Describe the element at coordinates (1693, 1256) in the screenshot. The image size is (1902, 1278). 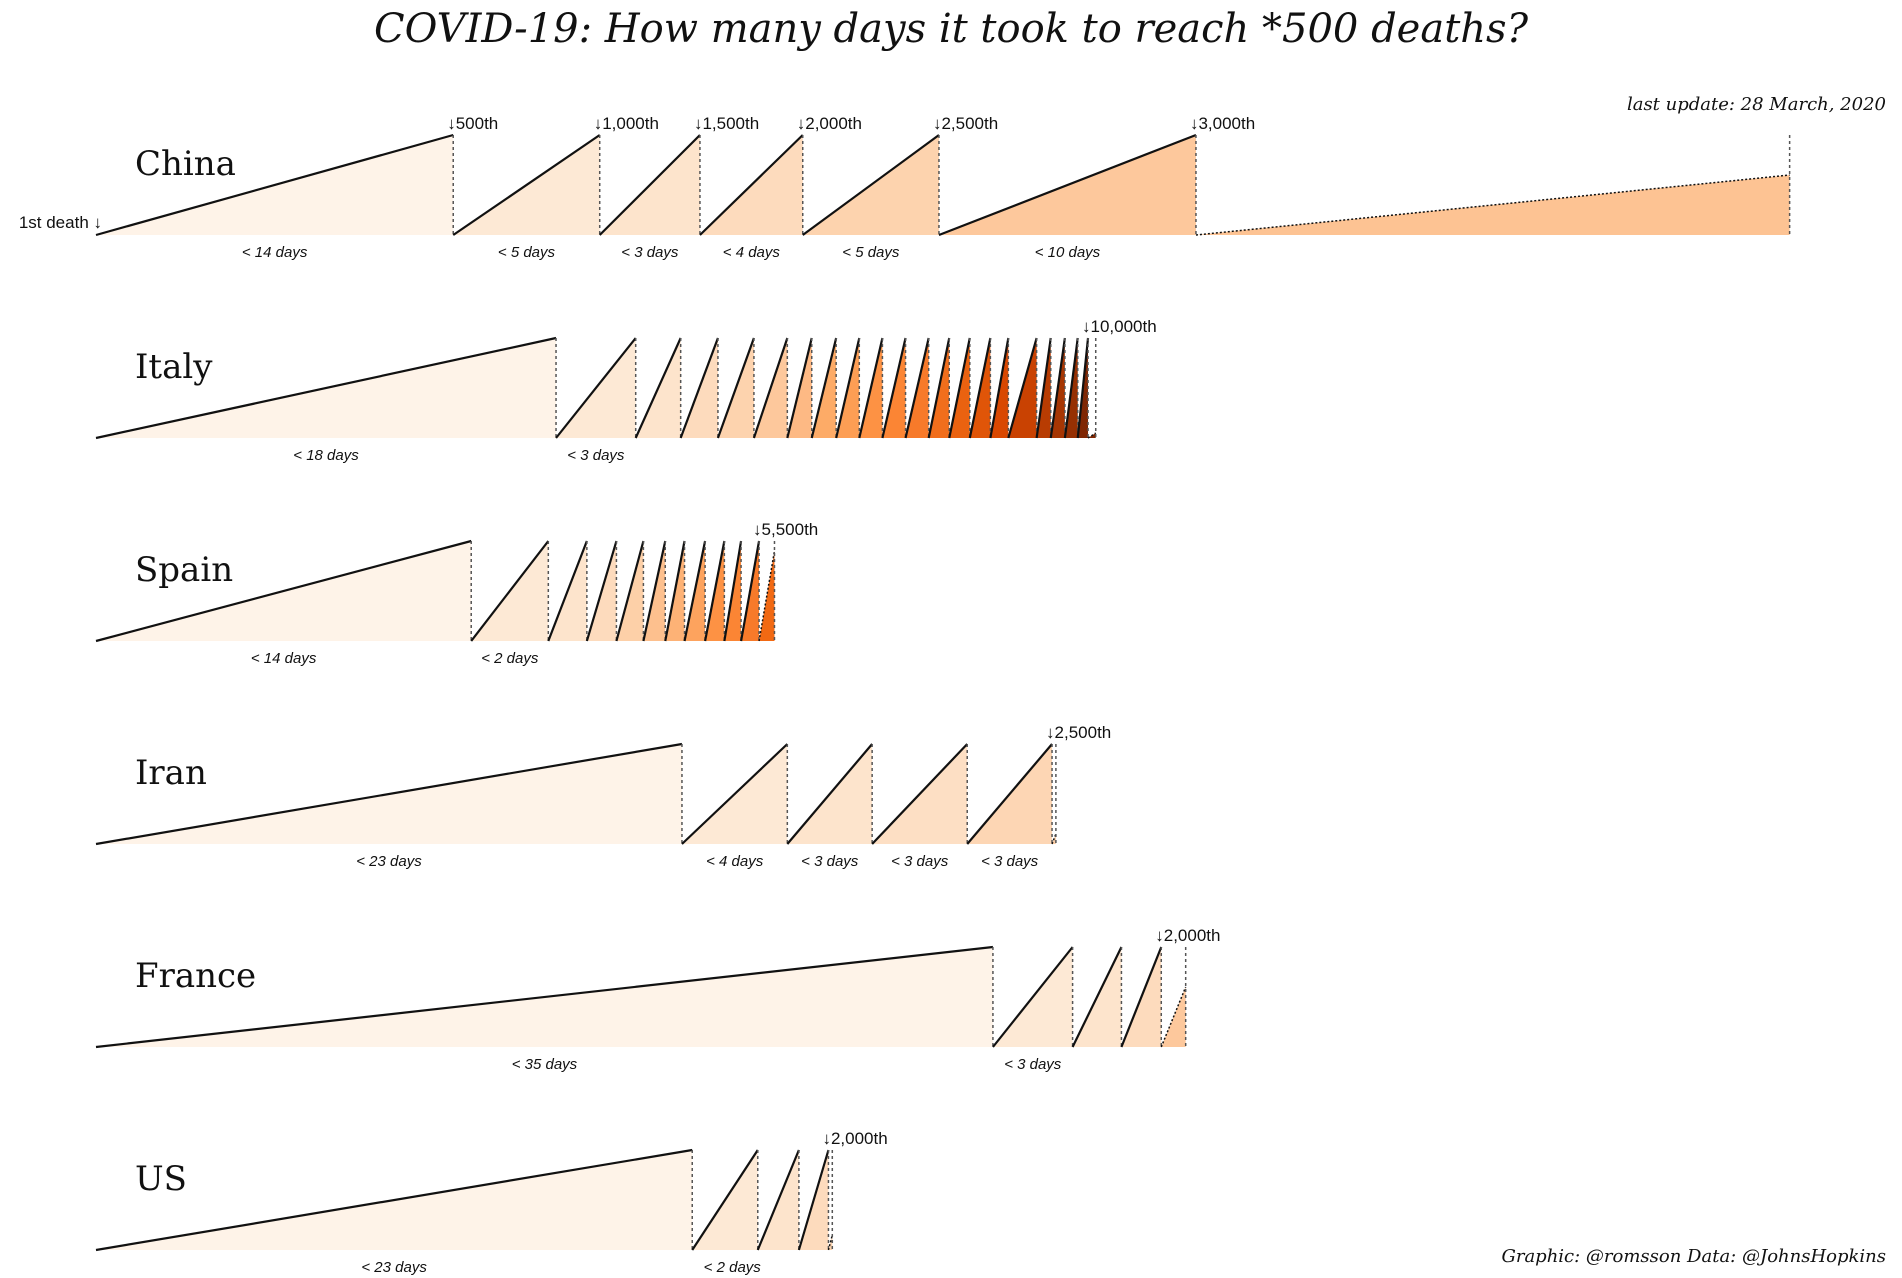
I see `credit: Graphic: @romsson Data: @JohnsHopkins` at that location.